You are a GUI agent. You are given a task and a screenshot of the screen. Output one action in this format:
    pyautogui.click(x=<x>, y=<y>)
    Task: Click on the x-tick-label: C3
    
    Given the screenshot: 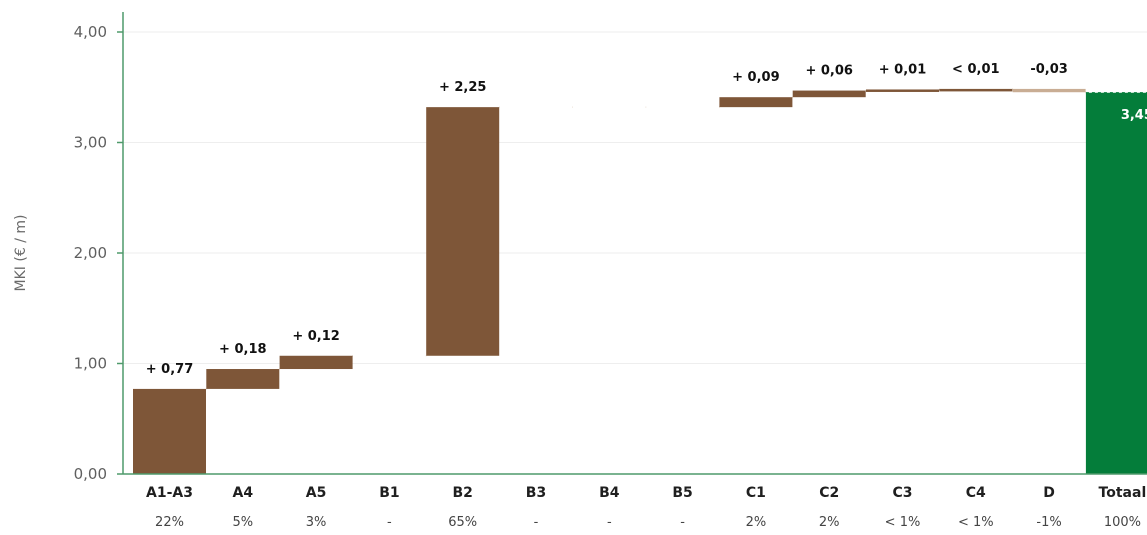 What is the action you would take?
    pyautogui.click(x=902, y=493)
    